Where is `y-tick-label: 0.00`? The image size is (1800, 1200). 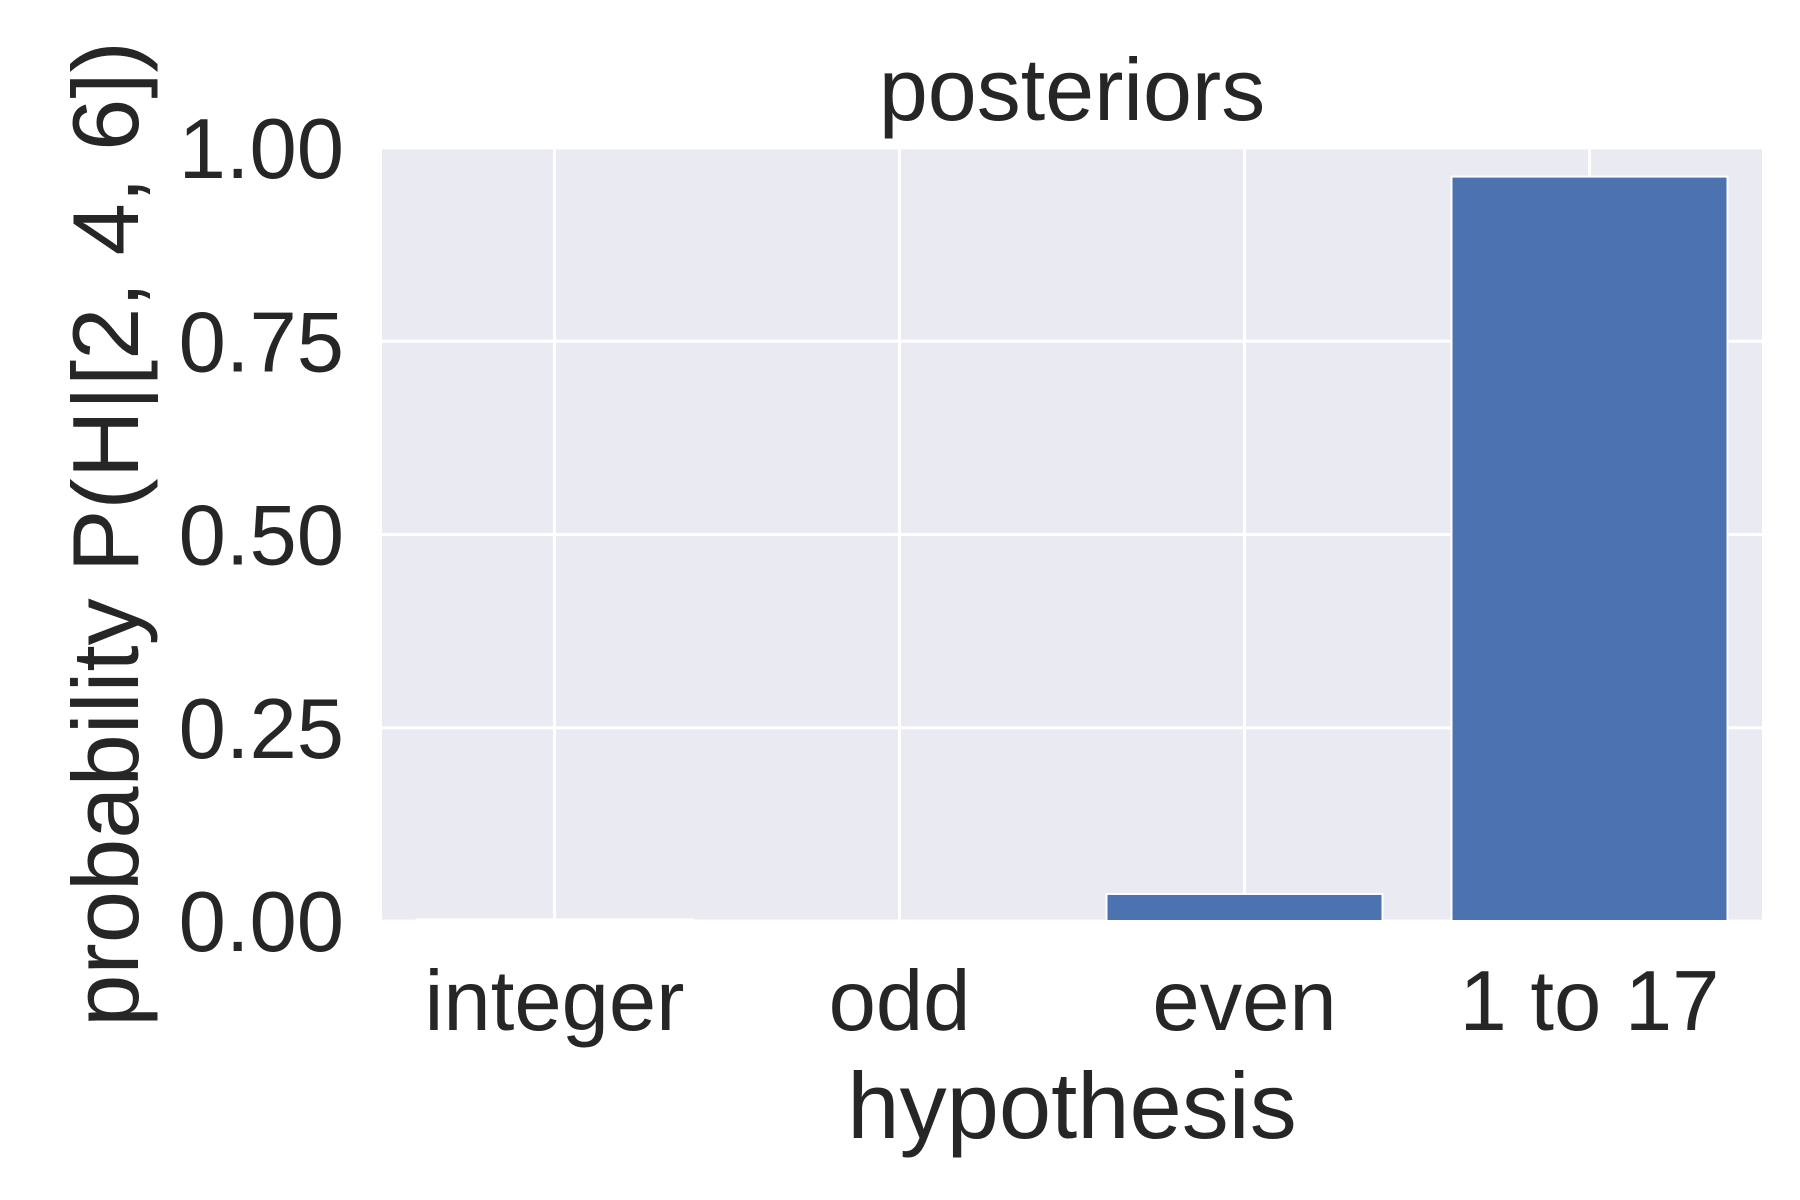
y-tick-label: 0.00 is located at coordinates (261, 922).